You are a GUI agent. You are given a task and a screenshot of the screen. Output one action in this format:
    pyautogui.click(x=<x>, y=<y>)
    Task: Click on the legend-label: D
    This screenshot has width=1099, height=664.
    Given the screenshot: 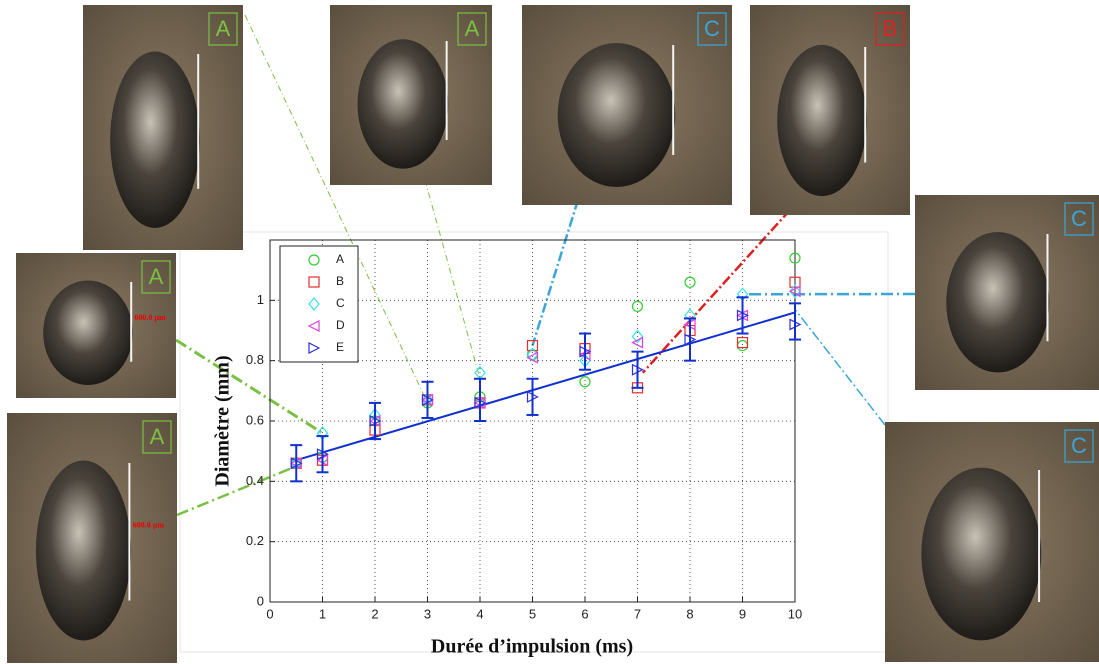 What is the action you would take?
    pyautogui.click(x=340, y=325)
    